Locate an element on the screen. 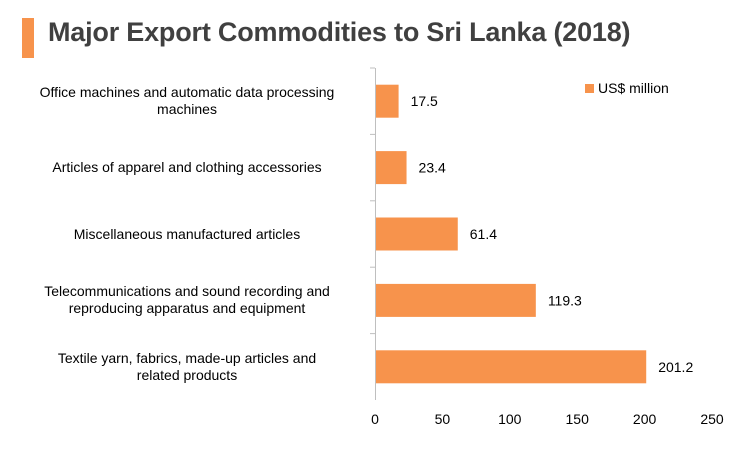 This screenshot has height=450, width=753. x-tick-label-50: 50 is located at coordinates (443, 419).